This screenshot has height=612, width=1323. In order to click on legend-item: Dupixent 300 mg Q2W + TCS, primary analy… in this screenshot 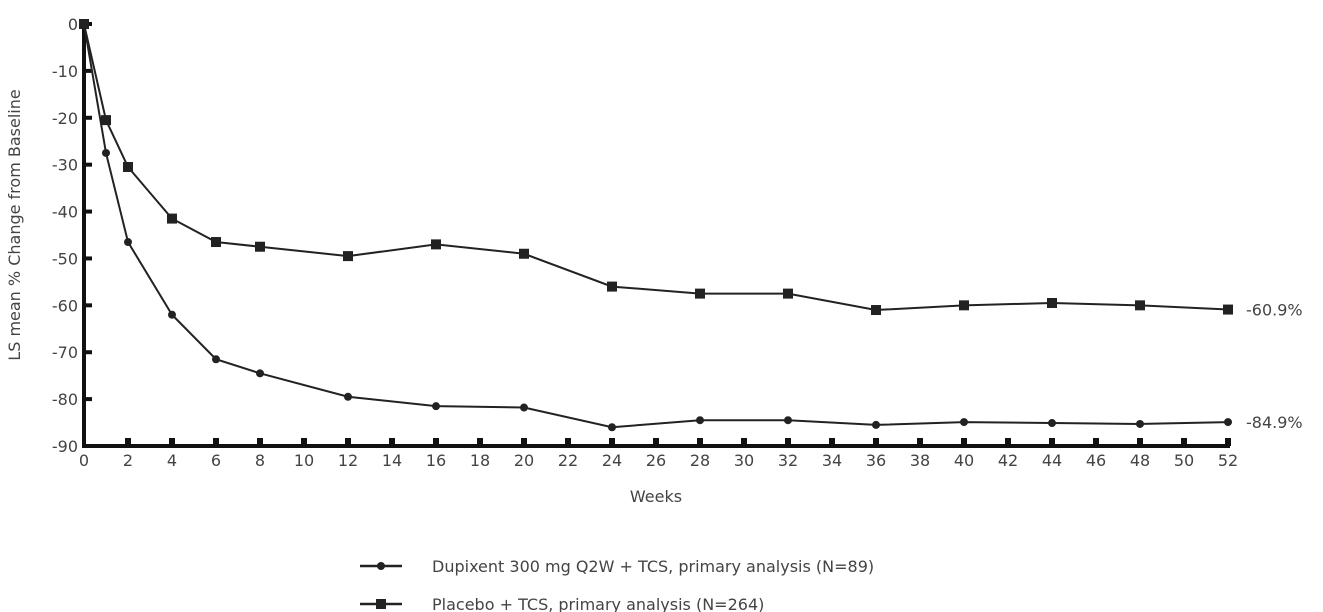, I will do `click(617, 566)`.